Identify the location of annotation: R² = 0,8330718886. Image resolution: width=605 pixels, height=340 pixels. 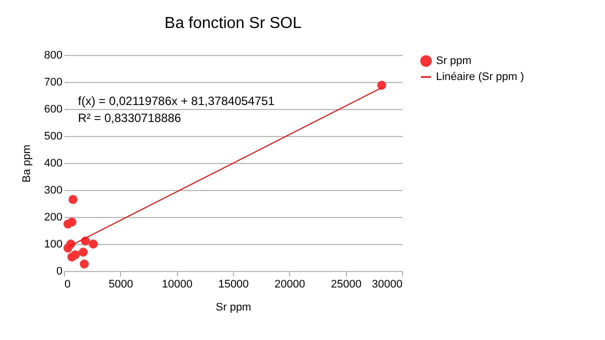
(130, 118).